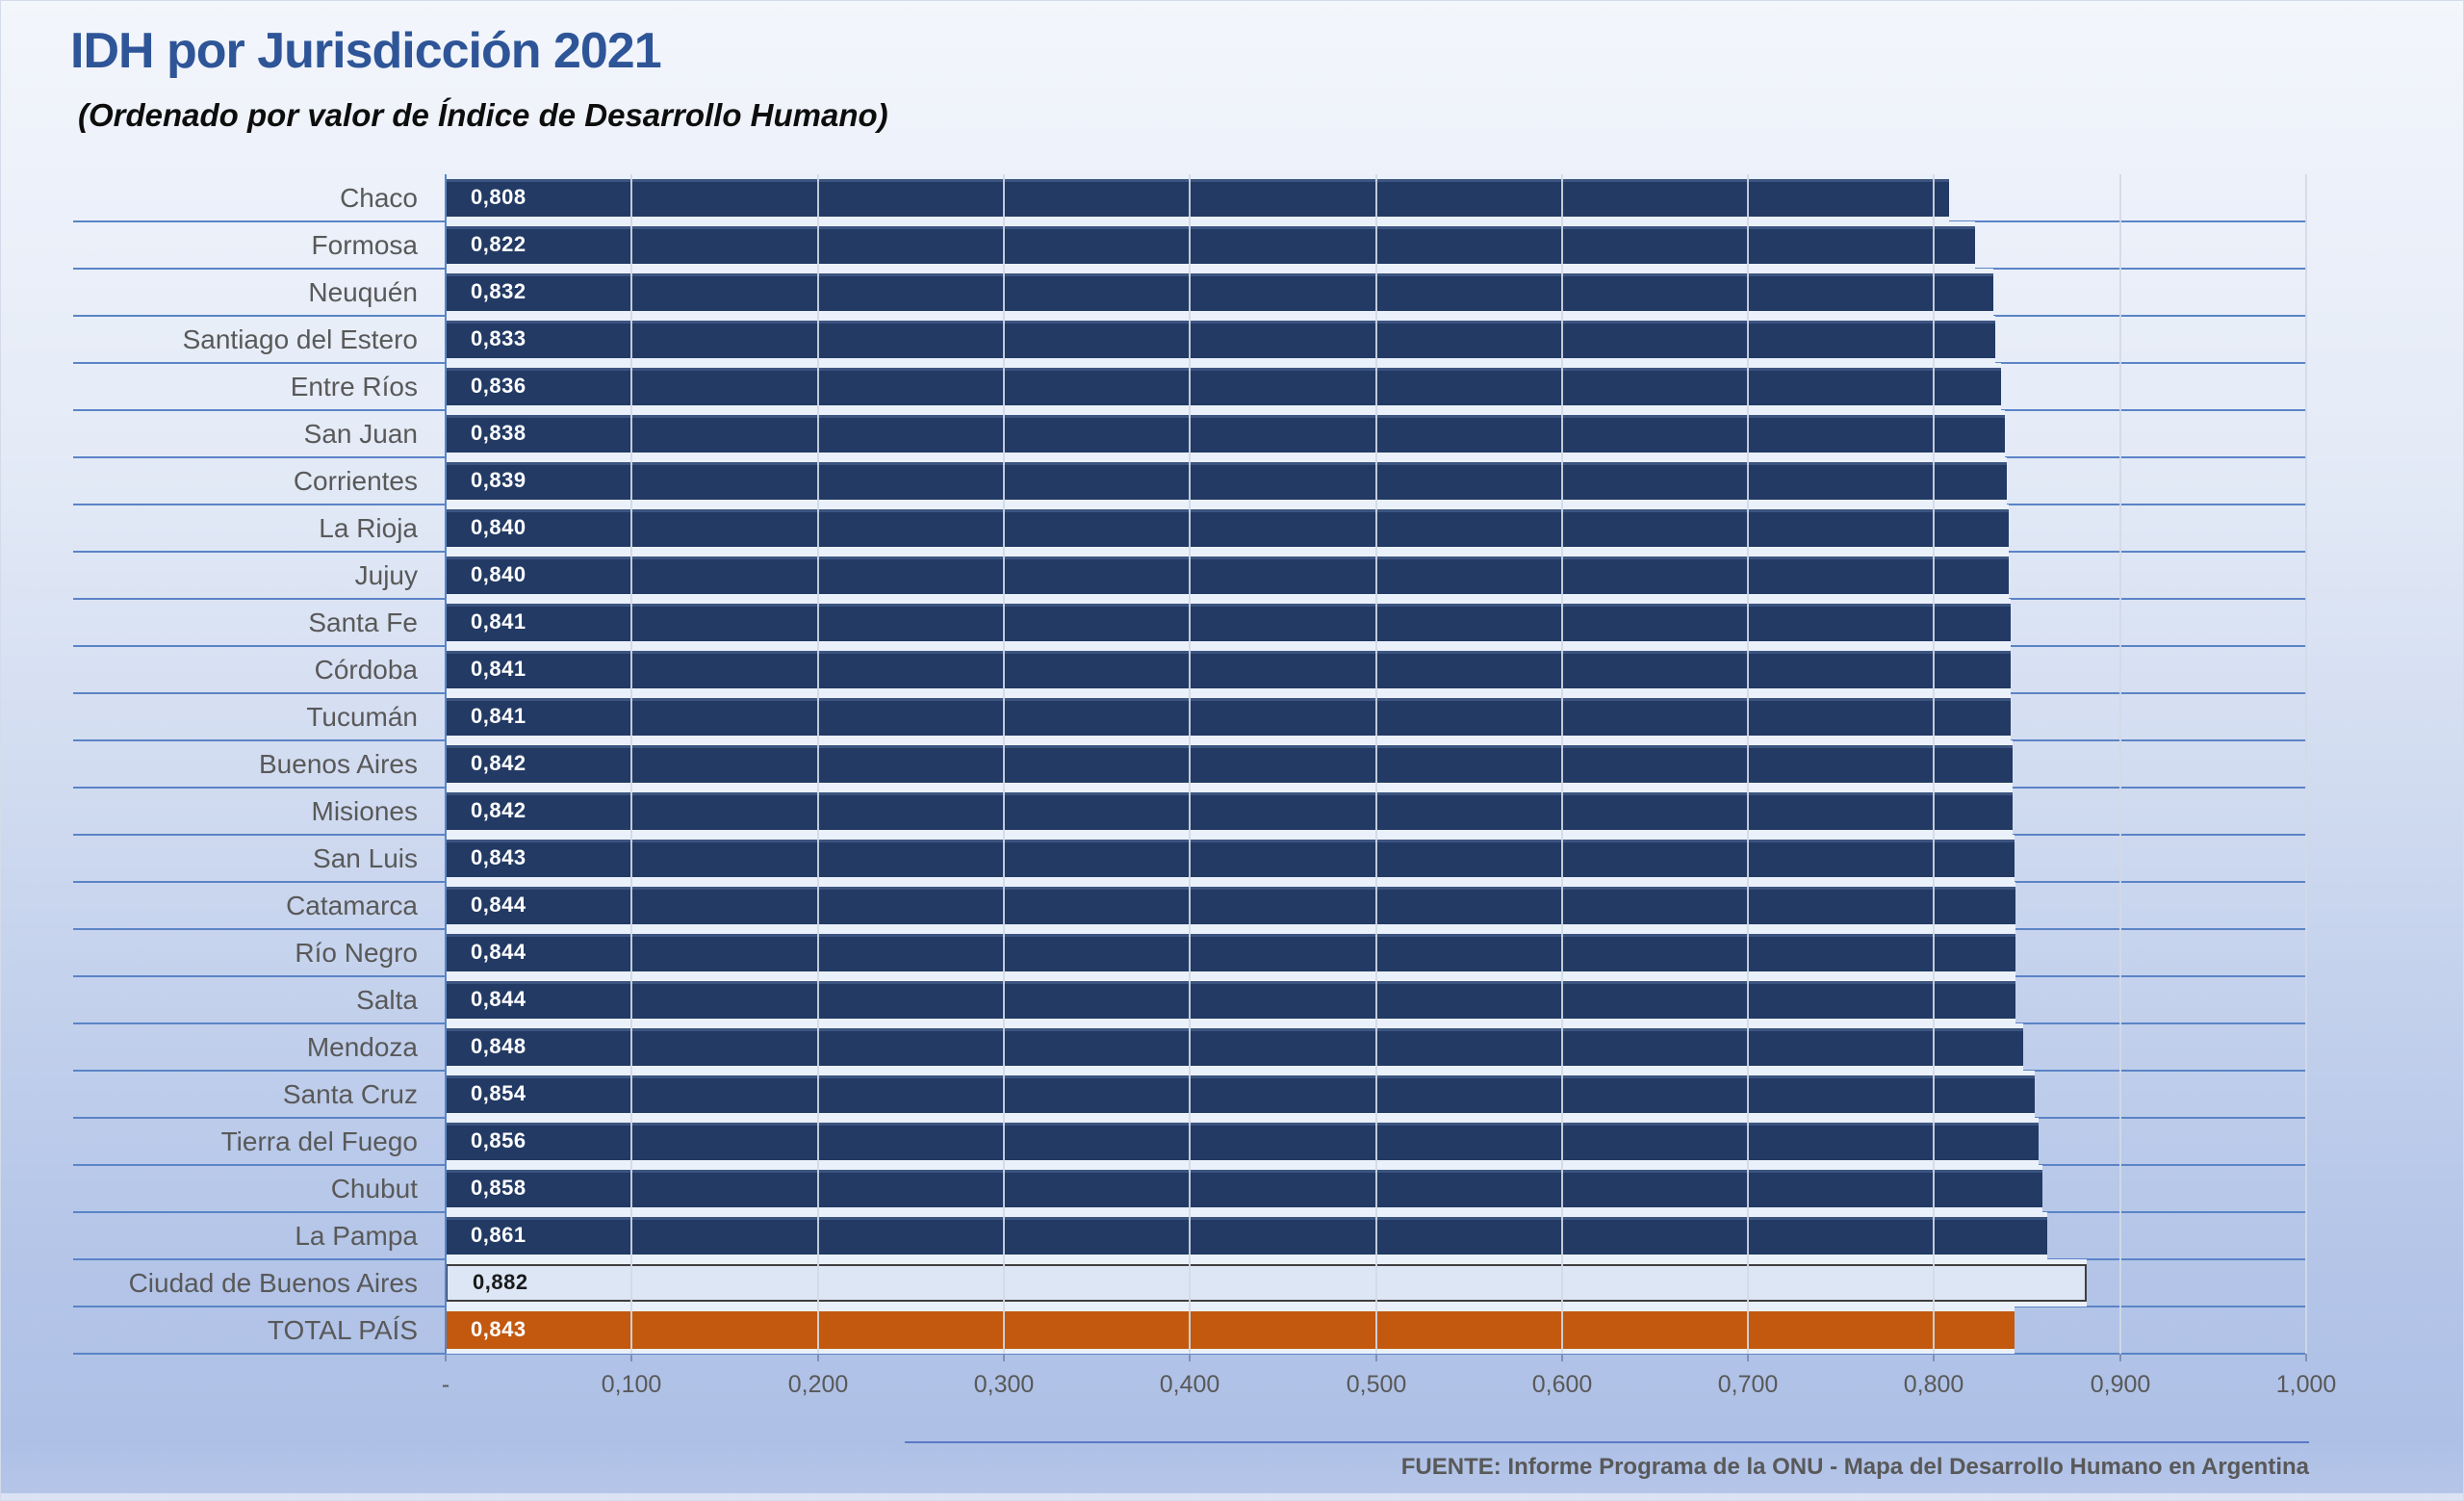 Image resolution: width=2464 pixels, height=1501 pixels. What do you see at coordinates (498, 291) in the screenshot?
I see `value-label: 0,832` at bounding box center [498, 291].